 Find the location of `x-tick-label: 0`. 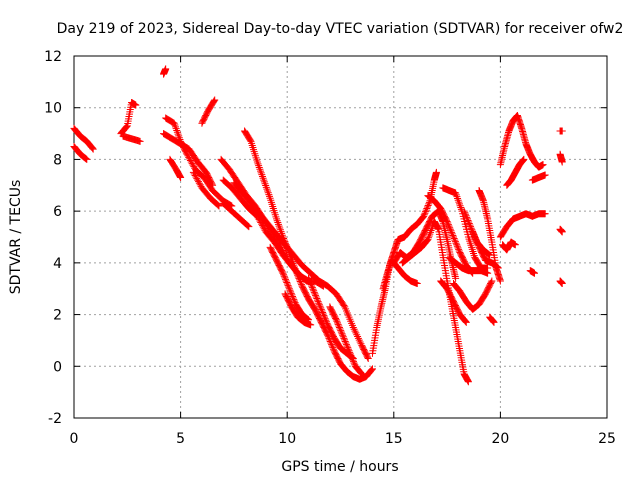

x-tick-label: 0 is located at coordinates (74, 439).